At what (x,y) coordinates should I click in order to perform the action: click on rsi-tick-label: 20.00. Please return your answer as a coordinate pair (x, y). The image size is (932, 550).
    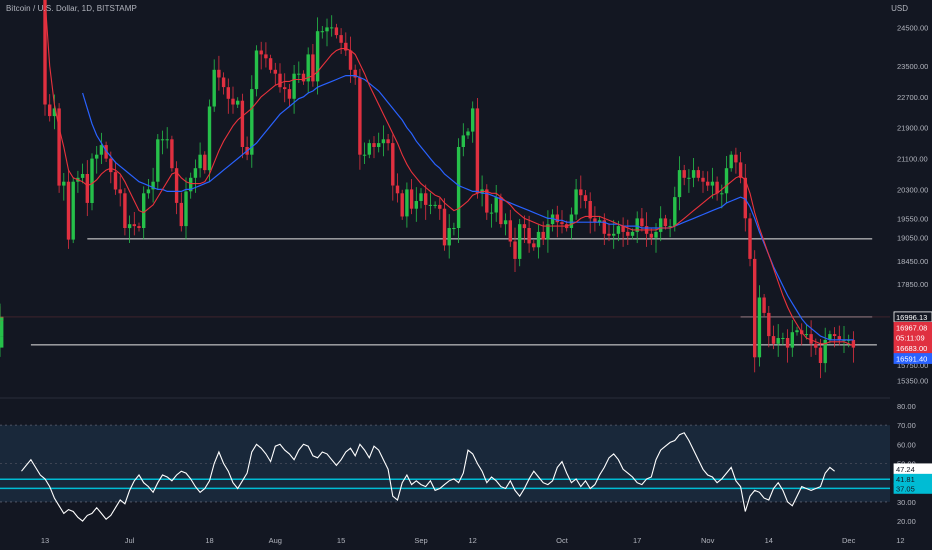
    Looking at the image, I should click on (906, 521).